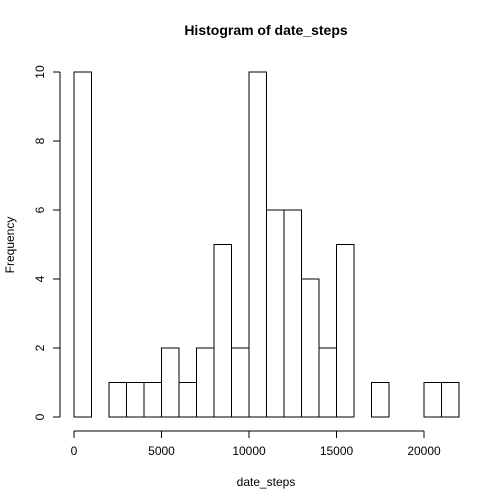 The image size is (504, 504). What do you see at coordinates (40, 72) in the screenshot?
I see `y-tick-label: 10` at bounding box center [40, 72].